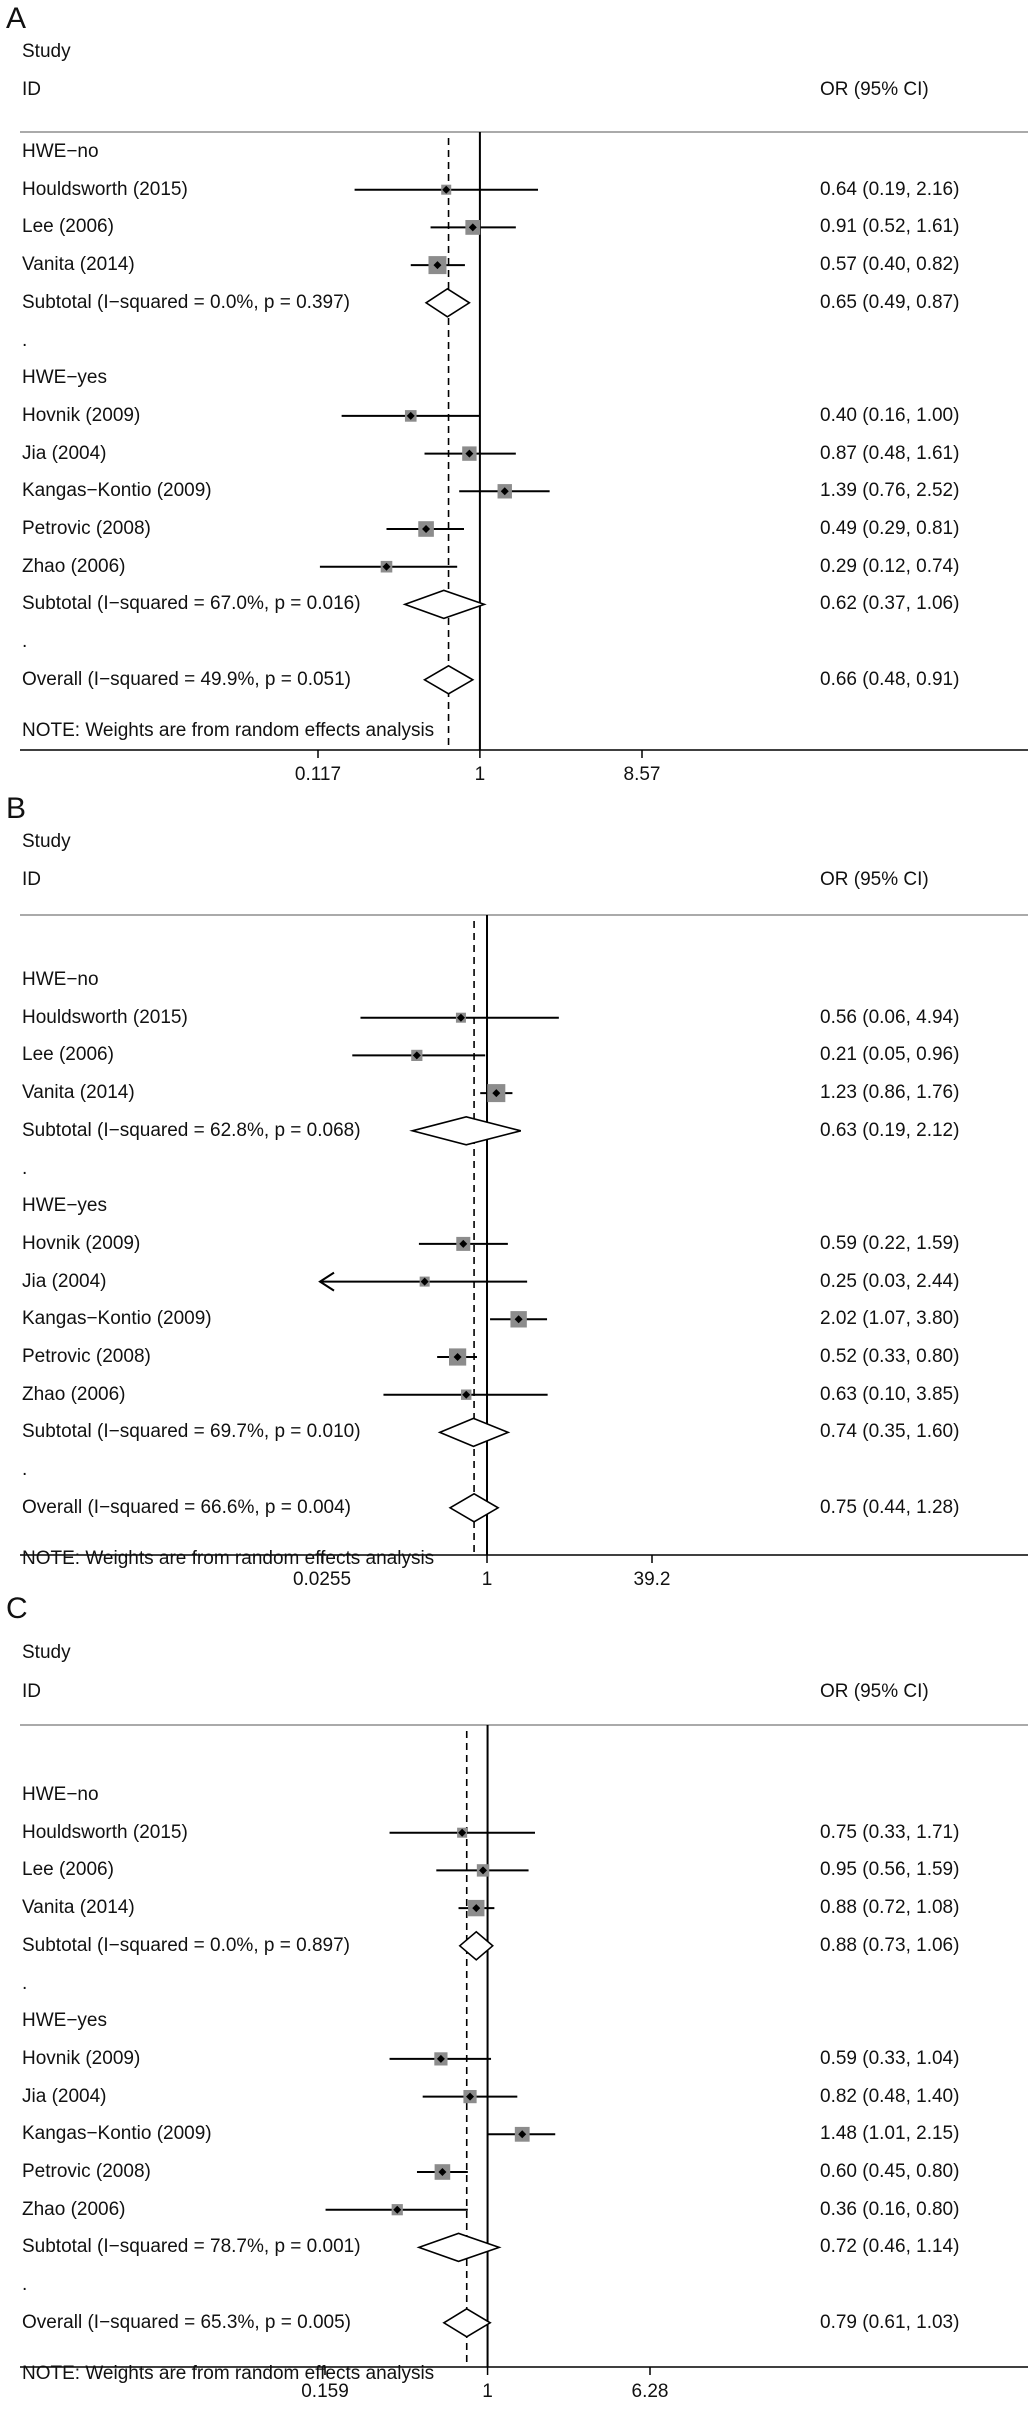 This screenshot has width=1028, height=2410. Describe the element at coordinates (890, 1130) in the screenshot. I see `or-ci-value: 0.63 (0.19, 2.12)` at that location.